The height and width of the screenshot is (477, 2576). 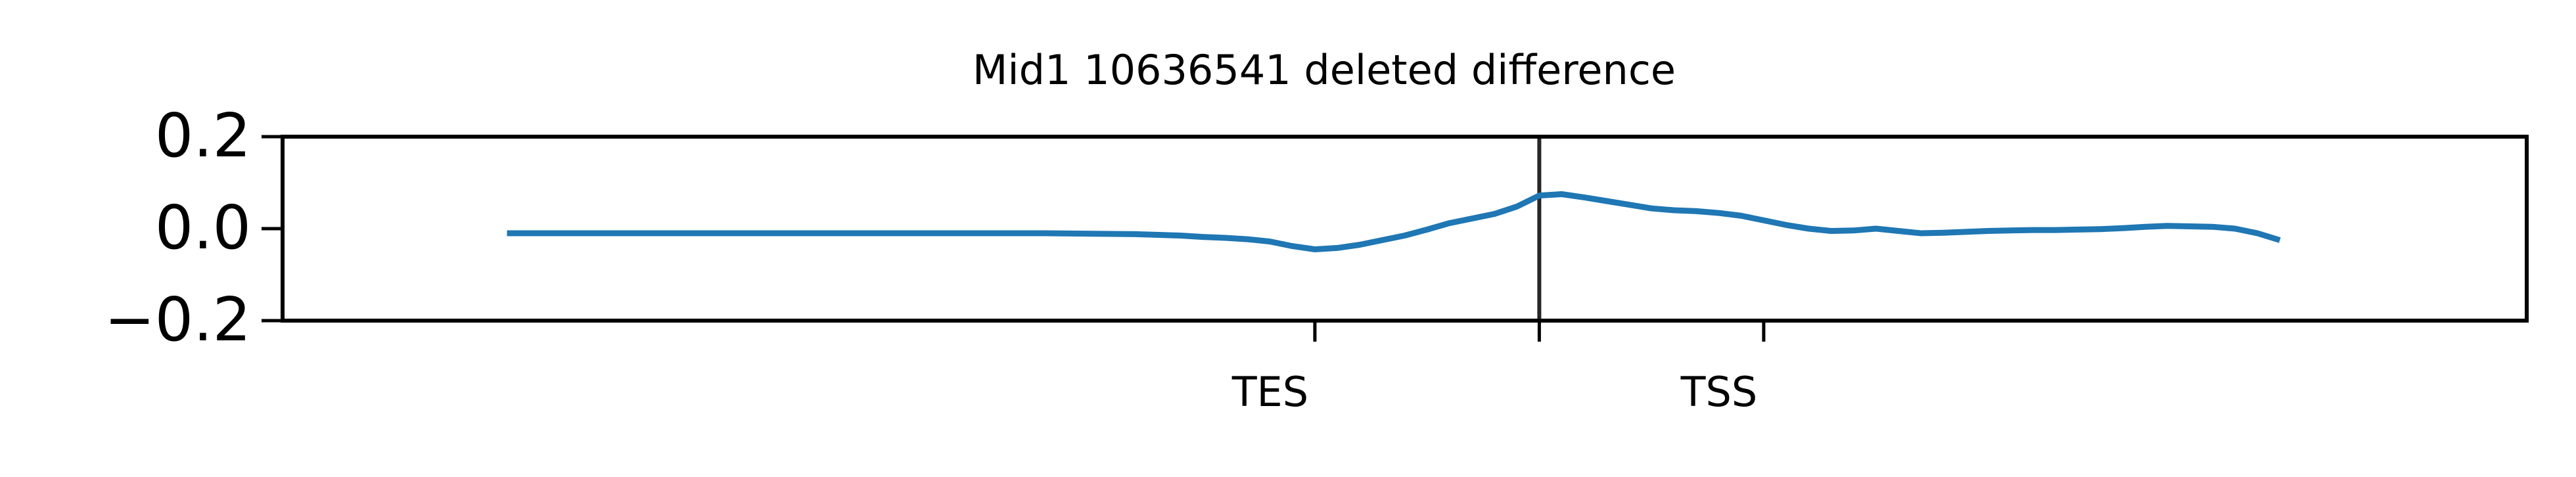 I want to click on y-tick-label: 0.0, so click(x=203, y=228).